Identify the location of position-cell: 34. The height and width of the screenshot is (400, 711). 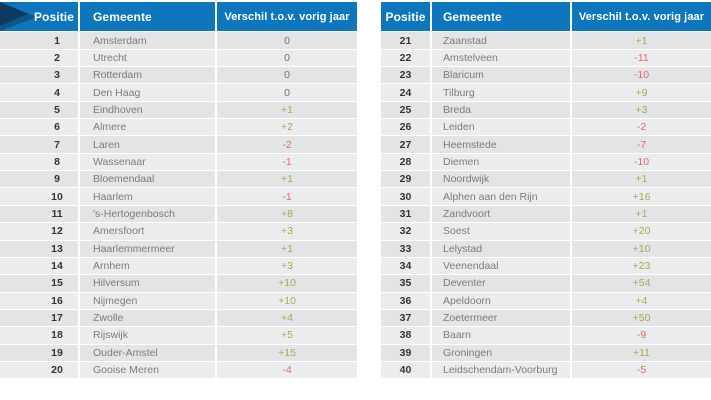
(406, 266).